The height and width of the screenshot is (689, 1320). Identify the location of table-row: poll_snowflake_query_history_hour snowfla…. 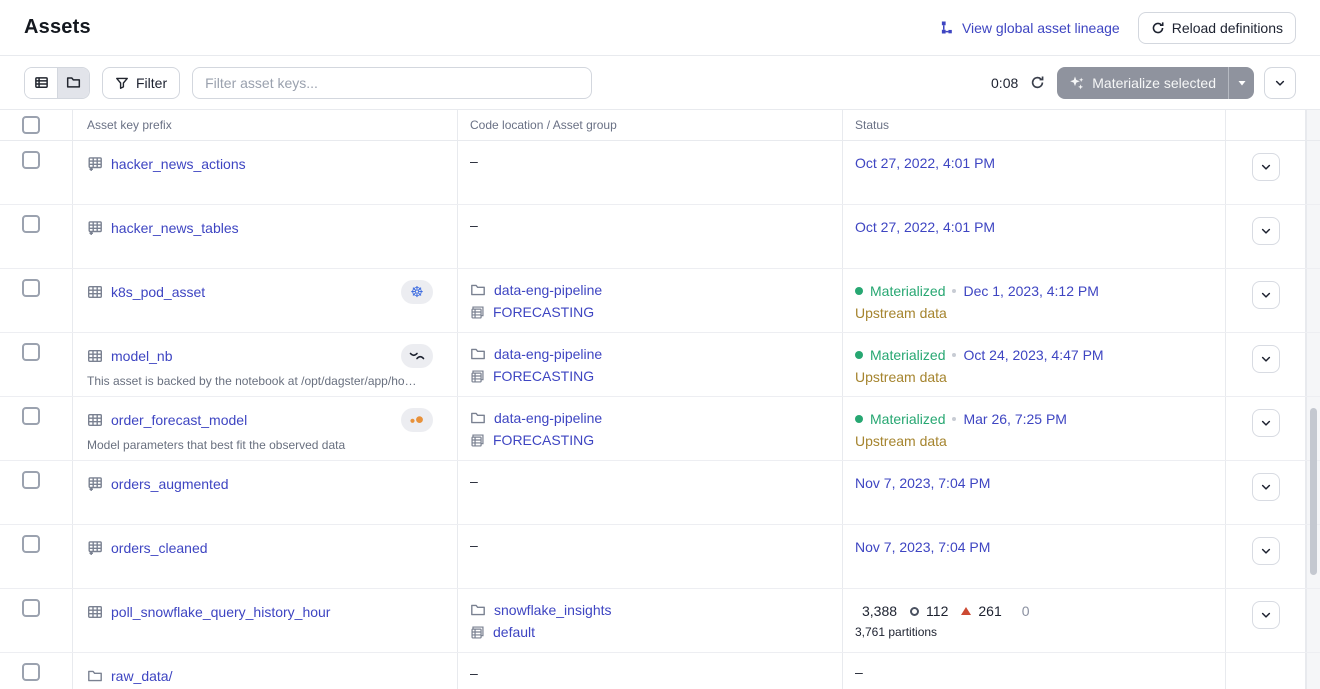
(660, 621).